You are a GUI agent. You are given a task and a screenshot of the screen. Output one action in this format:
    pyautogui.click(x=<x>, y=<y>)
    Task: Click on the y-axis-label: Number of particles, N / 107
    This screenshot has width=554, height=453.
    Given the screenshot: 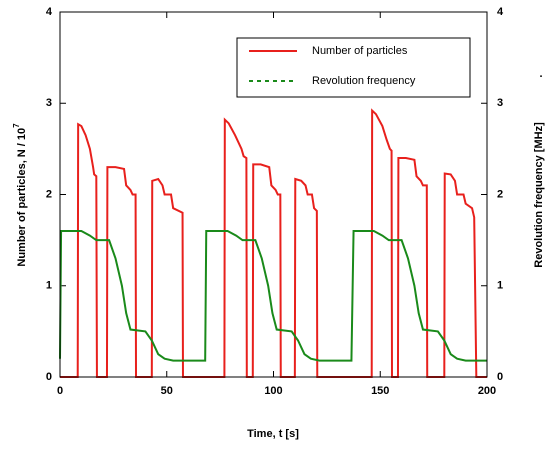 What is the action you would take?
    pyautogui.click(x=20, y=195)
    